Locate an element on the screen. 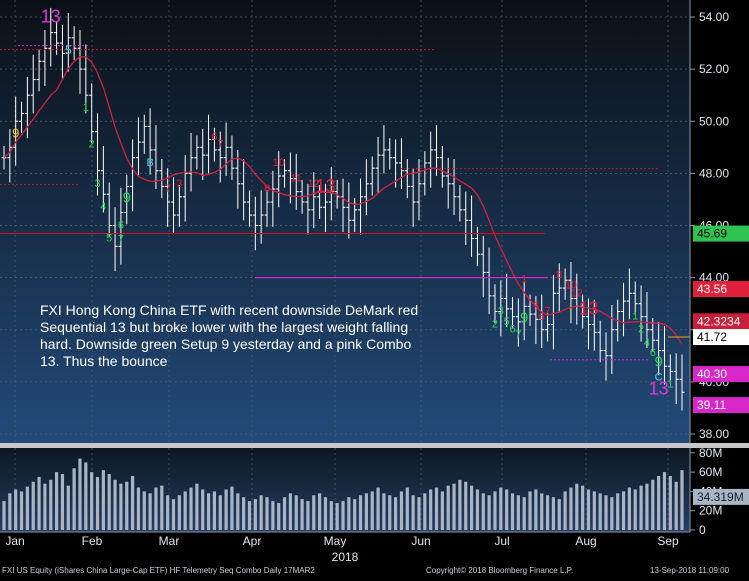 The height and width of the screenshot is (581, 749). price-tag: 45.69 is located at coordinates (721, 233).